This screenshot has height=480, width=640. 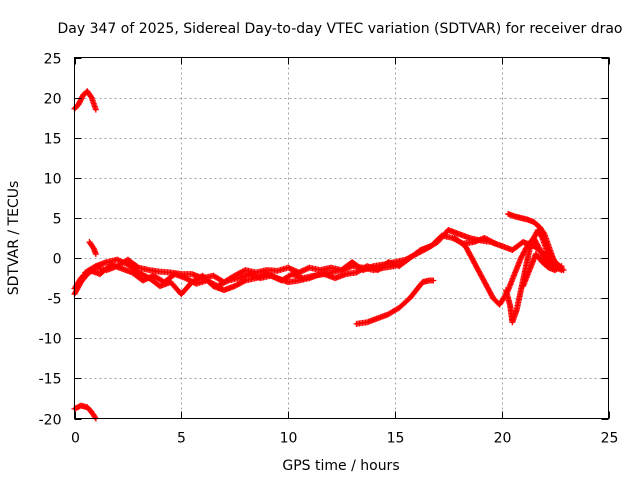 I want to click on y-tick-labels: -20 -15 -10 -5 0 5 10 15 20 25, so click(x=50, y=240).